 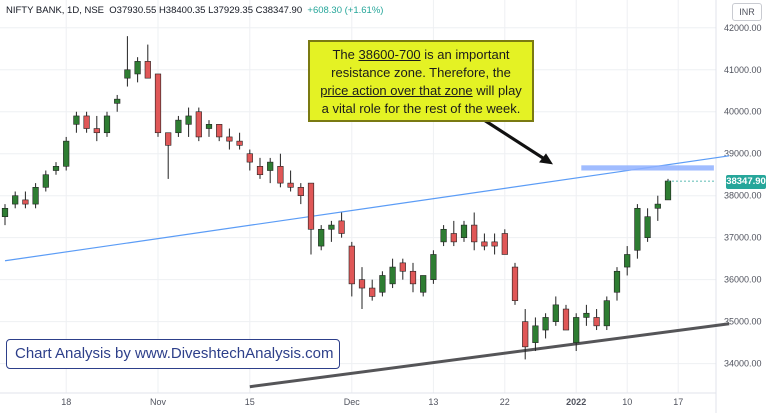 What do you see at coordinates (158, 402) in the screenshot?
I see `x-tick-label: Nov` at bounding box center [158, 402].